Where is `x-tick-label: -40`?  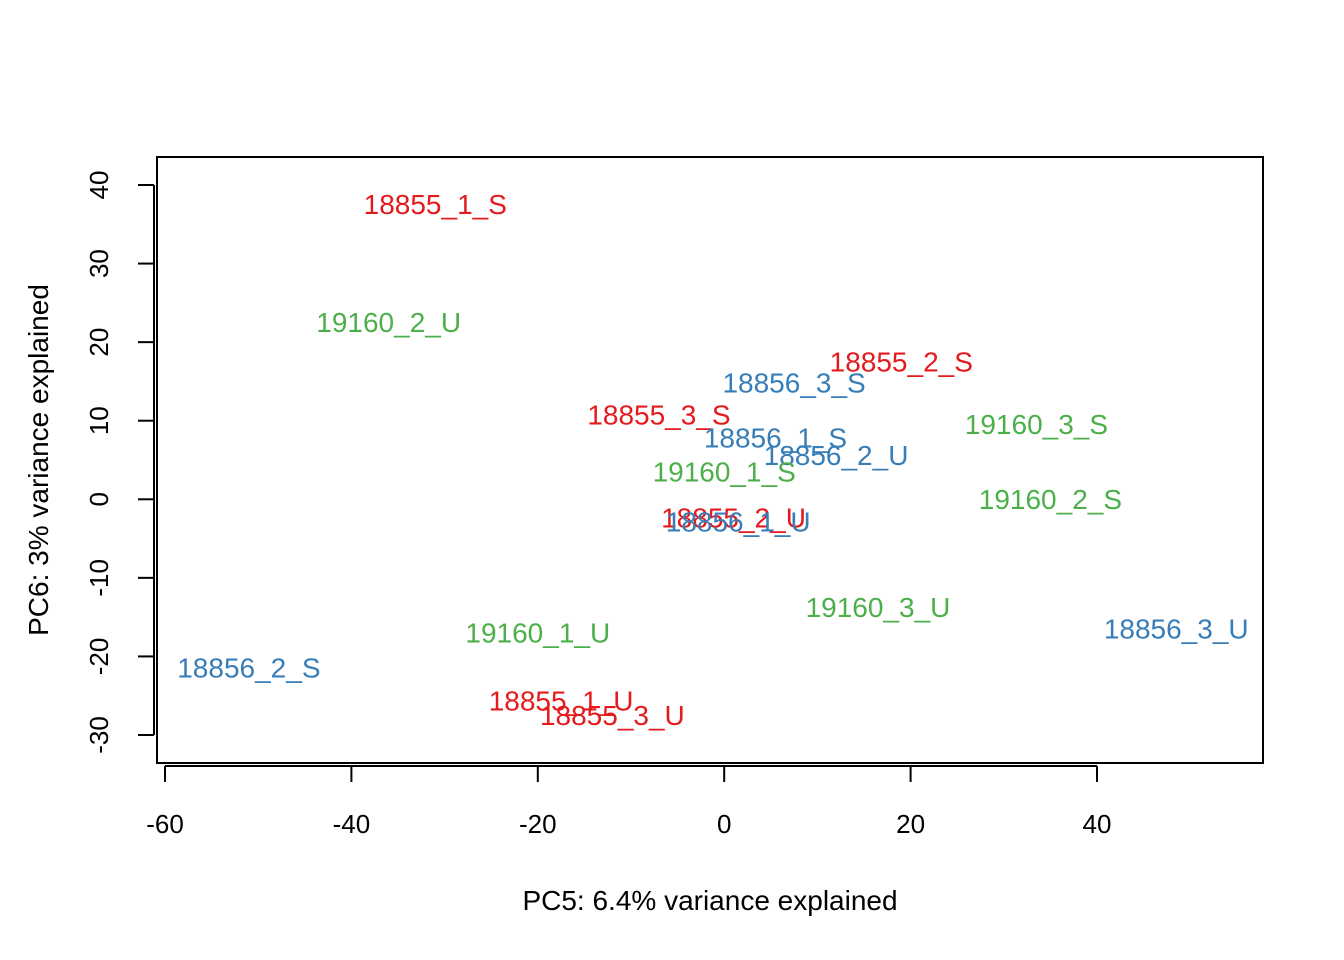 x-tick-label: -40 is located at coordinates (352, 824).